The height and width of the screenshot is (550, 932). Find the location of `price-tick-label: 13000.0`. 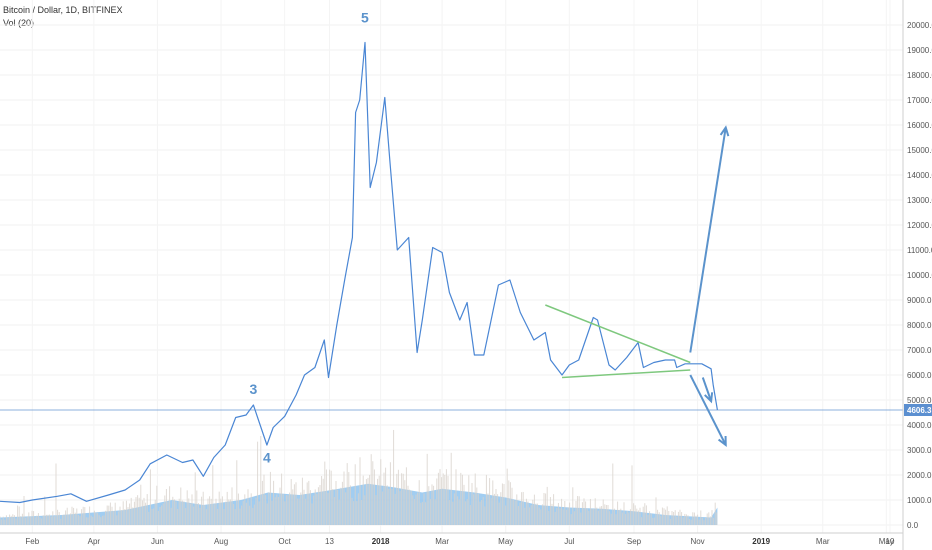

price-tick-label: 13000.0 is located at coordinates (919, 200).